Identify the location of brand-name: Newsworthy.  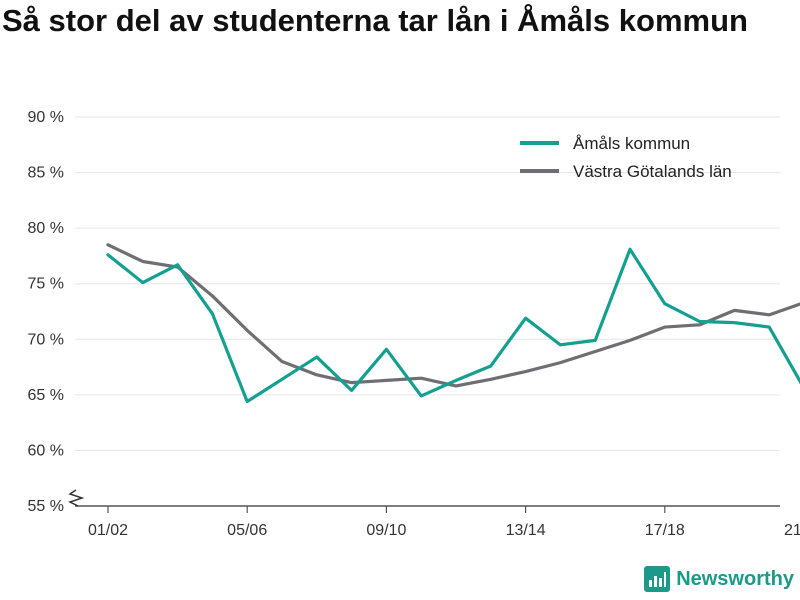
(735, 578).